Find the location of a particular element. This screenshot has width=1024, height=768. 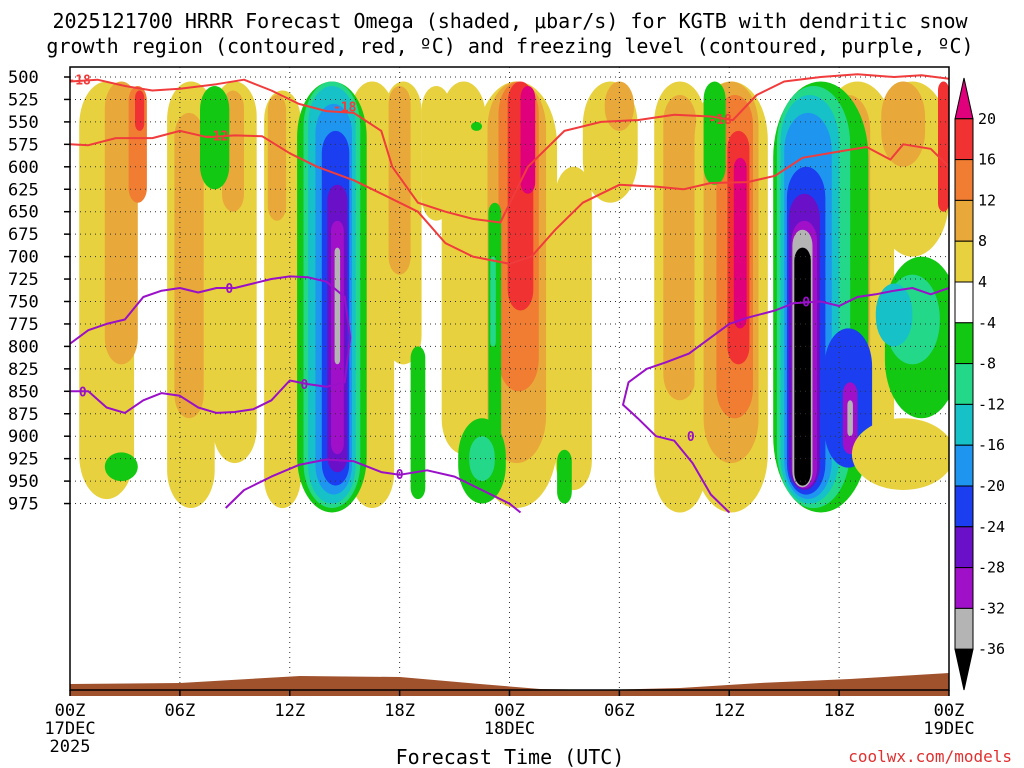

freezing-contour-label-1: 0 is located at coordinates (83, 392).